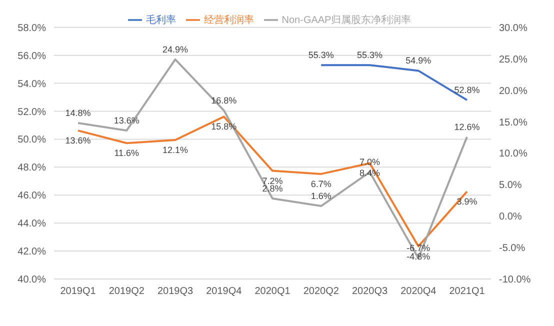  Describe the element at coordinates (272, 292) in the screenshot. I see `x-tick-label: 2020Q1` at that location.